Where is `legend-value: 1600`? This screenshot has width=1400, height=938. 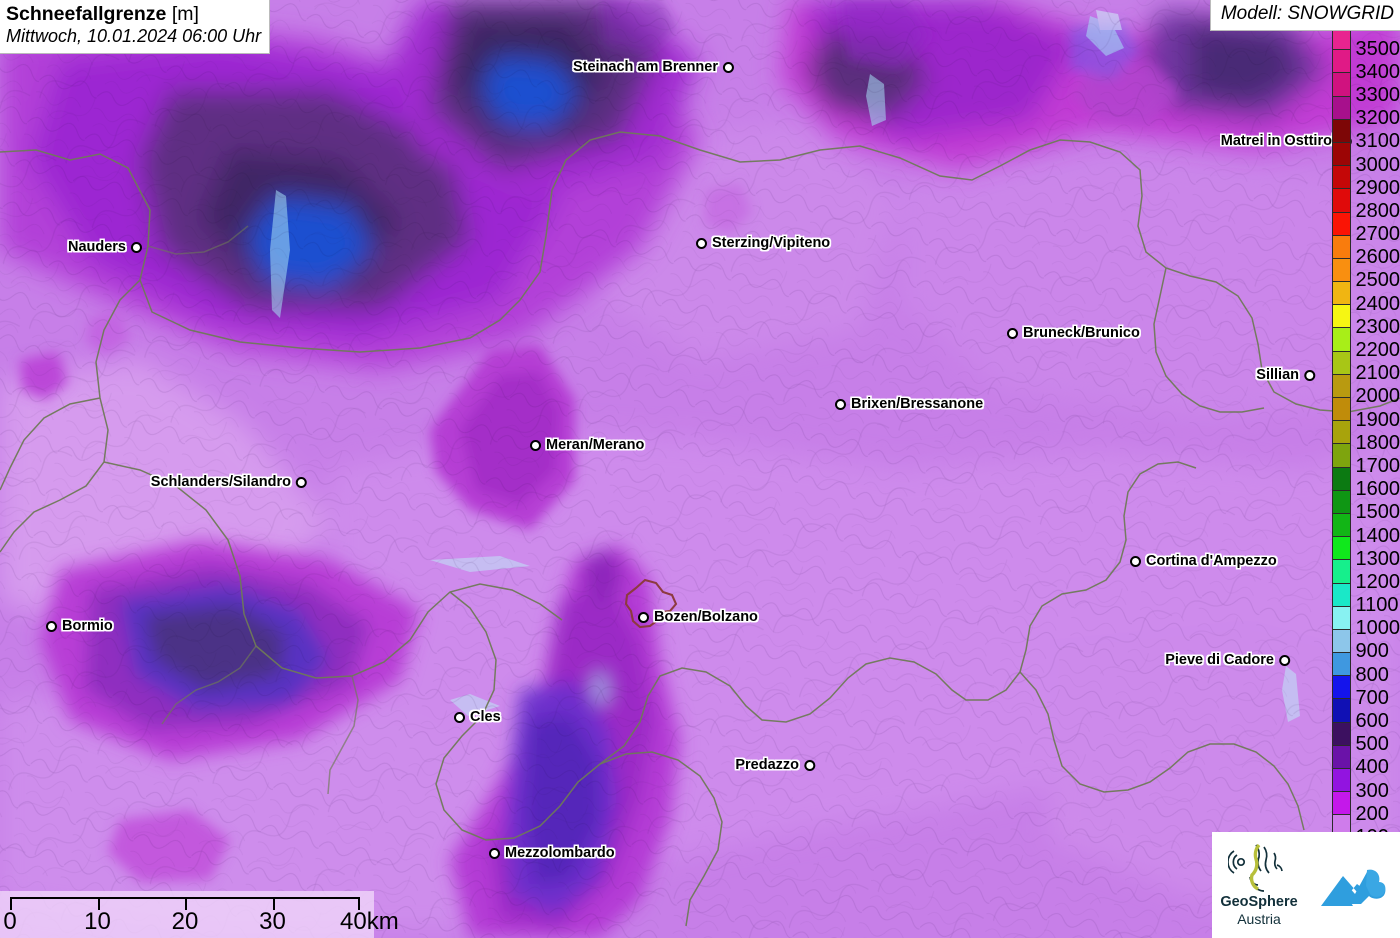 legend-value: 1600 is located at coordinates (1377, 489).